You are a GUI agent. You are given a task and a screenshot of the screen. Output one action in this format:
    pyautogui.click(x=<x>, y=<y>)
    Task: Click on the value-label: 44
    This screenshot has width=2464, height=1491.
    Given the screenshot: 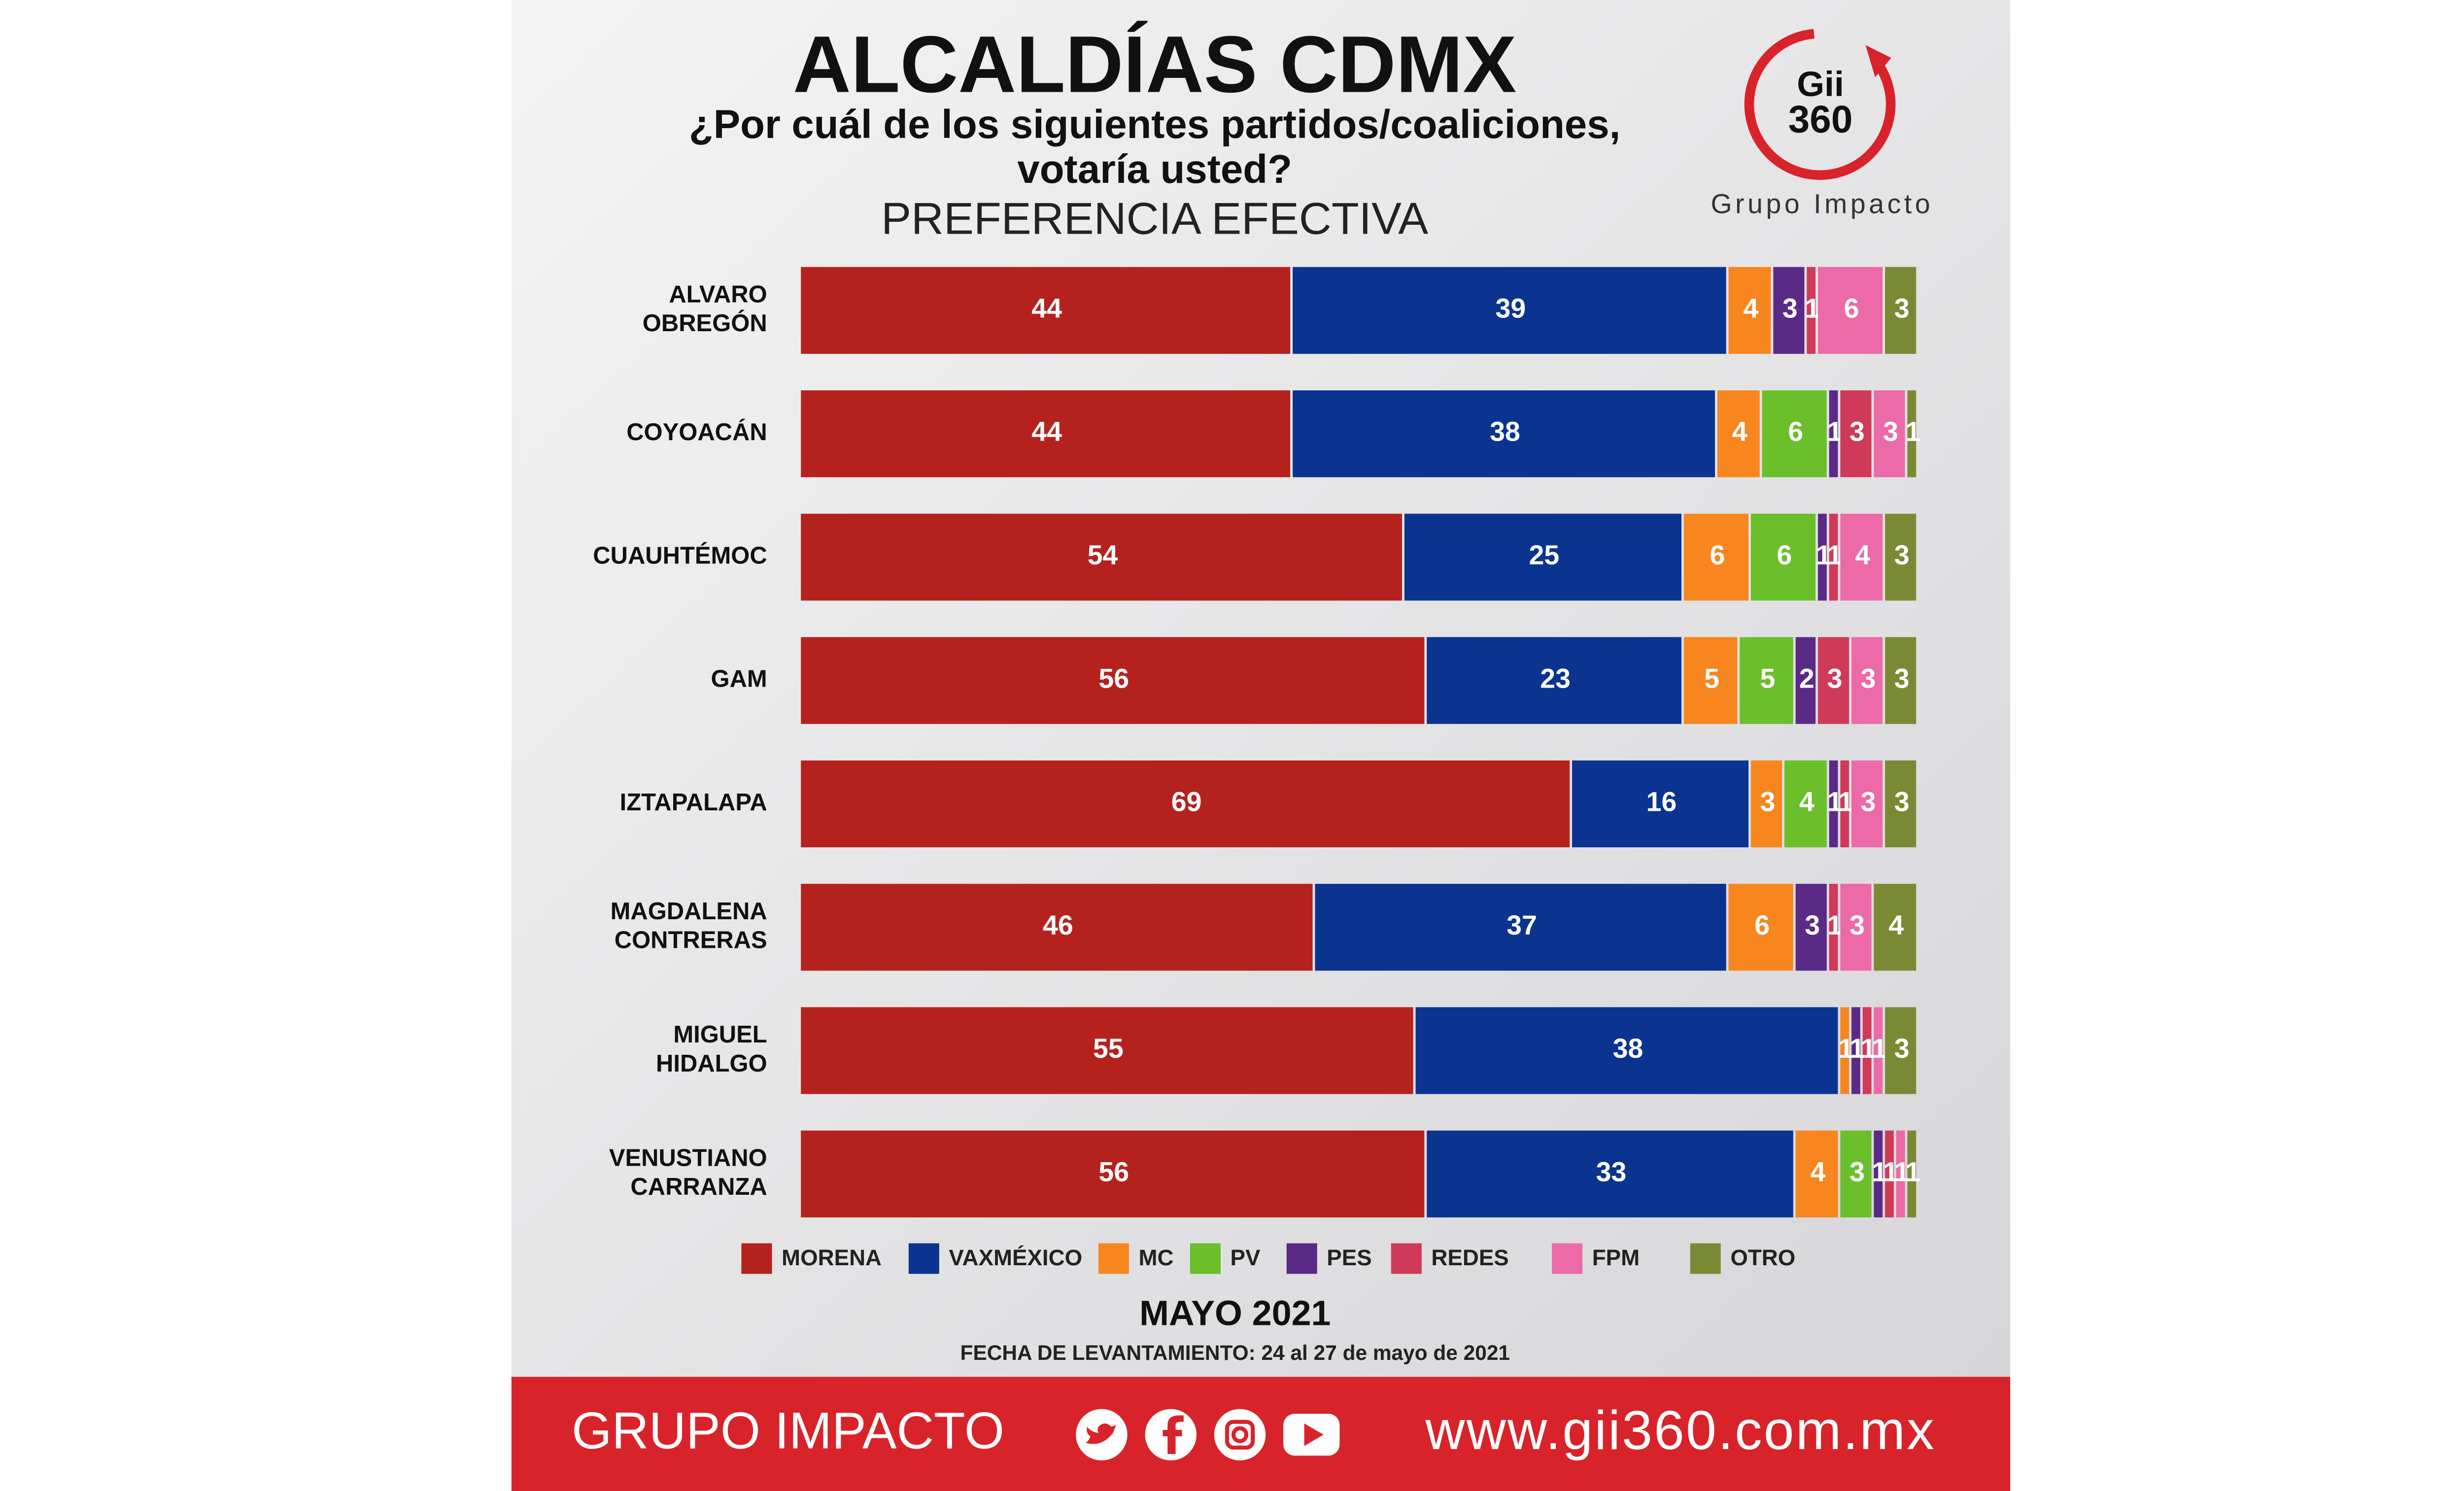 What is the action you would take?
    pyautogui.click(x=1046, y=431)
    